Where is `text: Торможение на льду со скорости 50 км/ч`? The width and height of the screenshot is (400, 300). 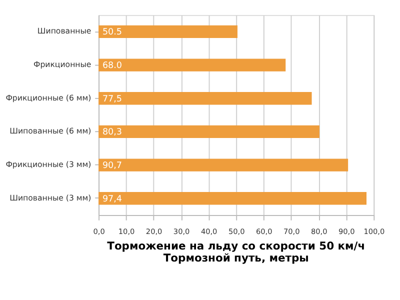
text: Торможение на льду со скорости 50 км/ч is located at coordinates (236, 246).